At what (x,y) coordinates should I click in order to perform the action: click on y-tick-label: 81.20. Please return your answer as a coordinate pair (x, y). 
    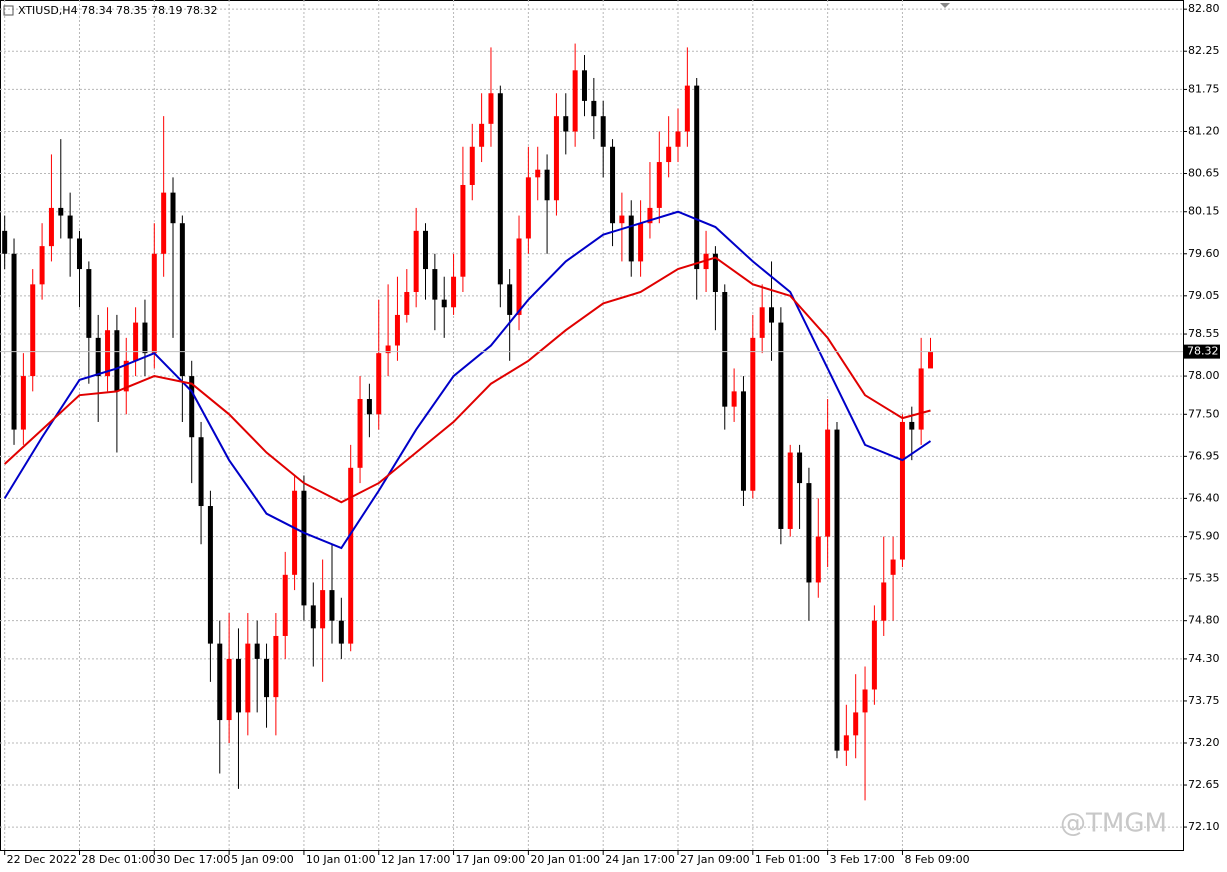
    Looking at the image, I should click on (1204, 130).